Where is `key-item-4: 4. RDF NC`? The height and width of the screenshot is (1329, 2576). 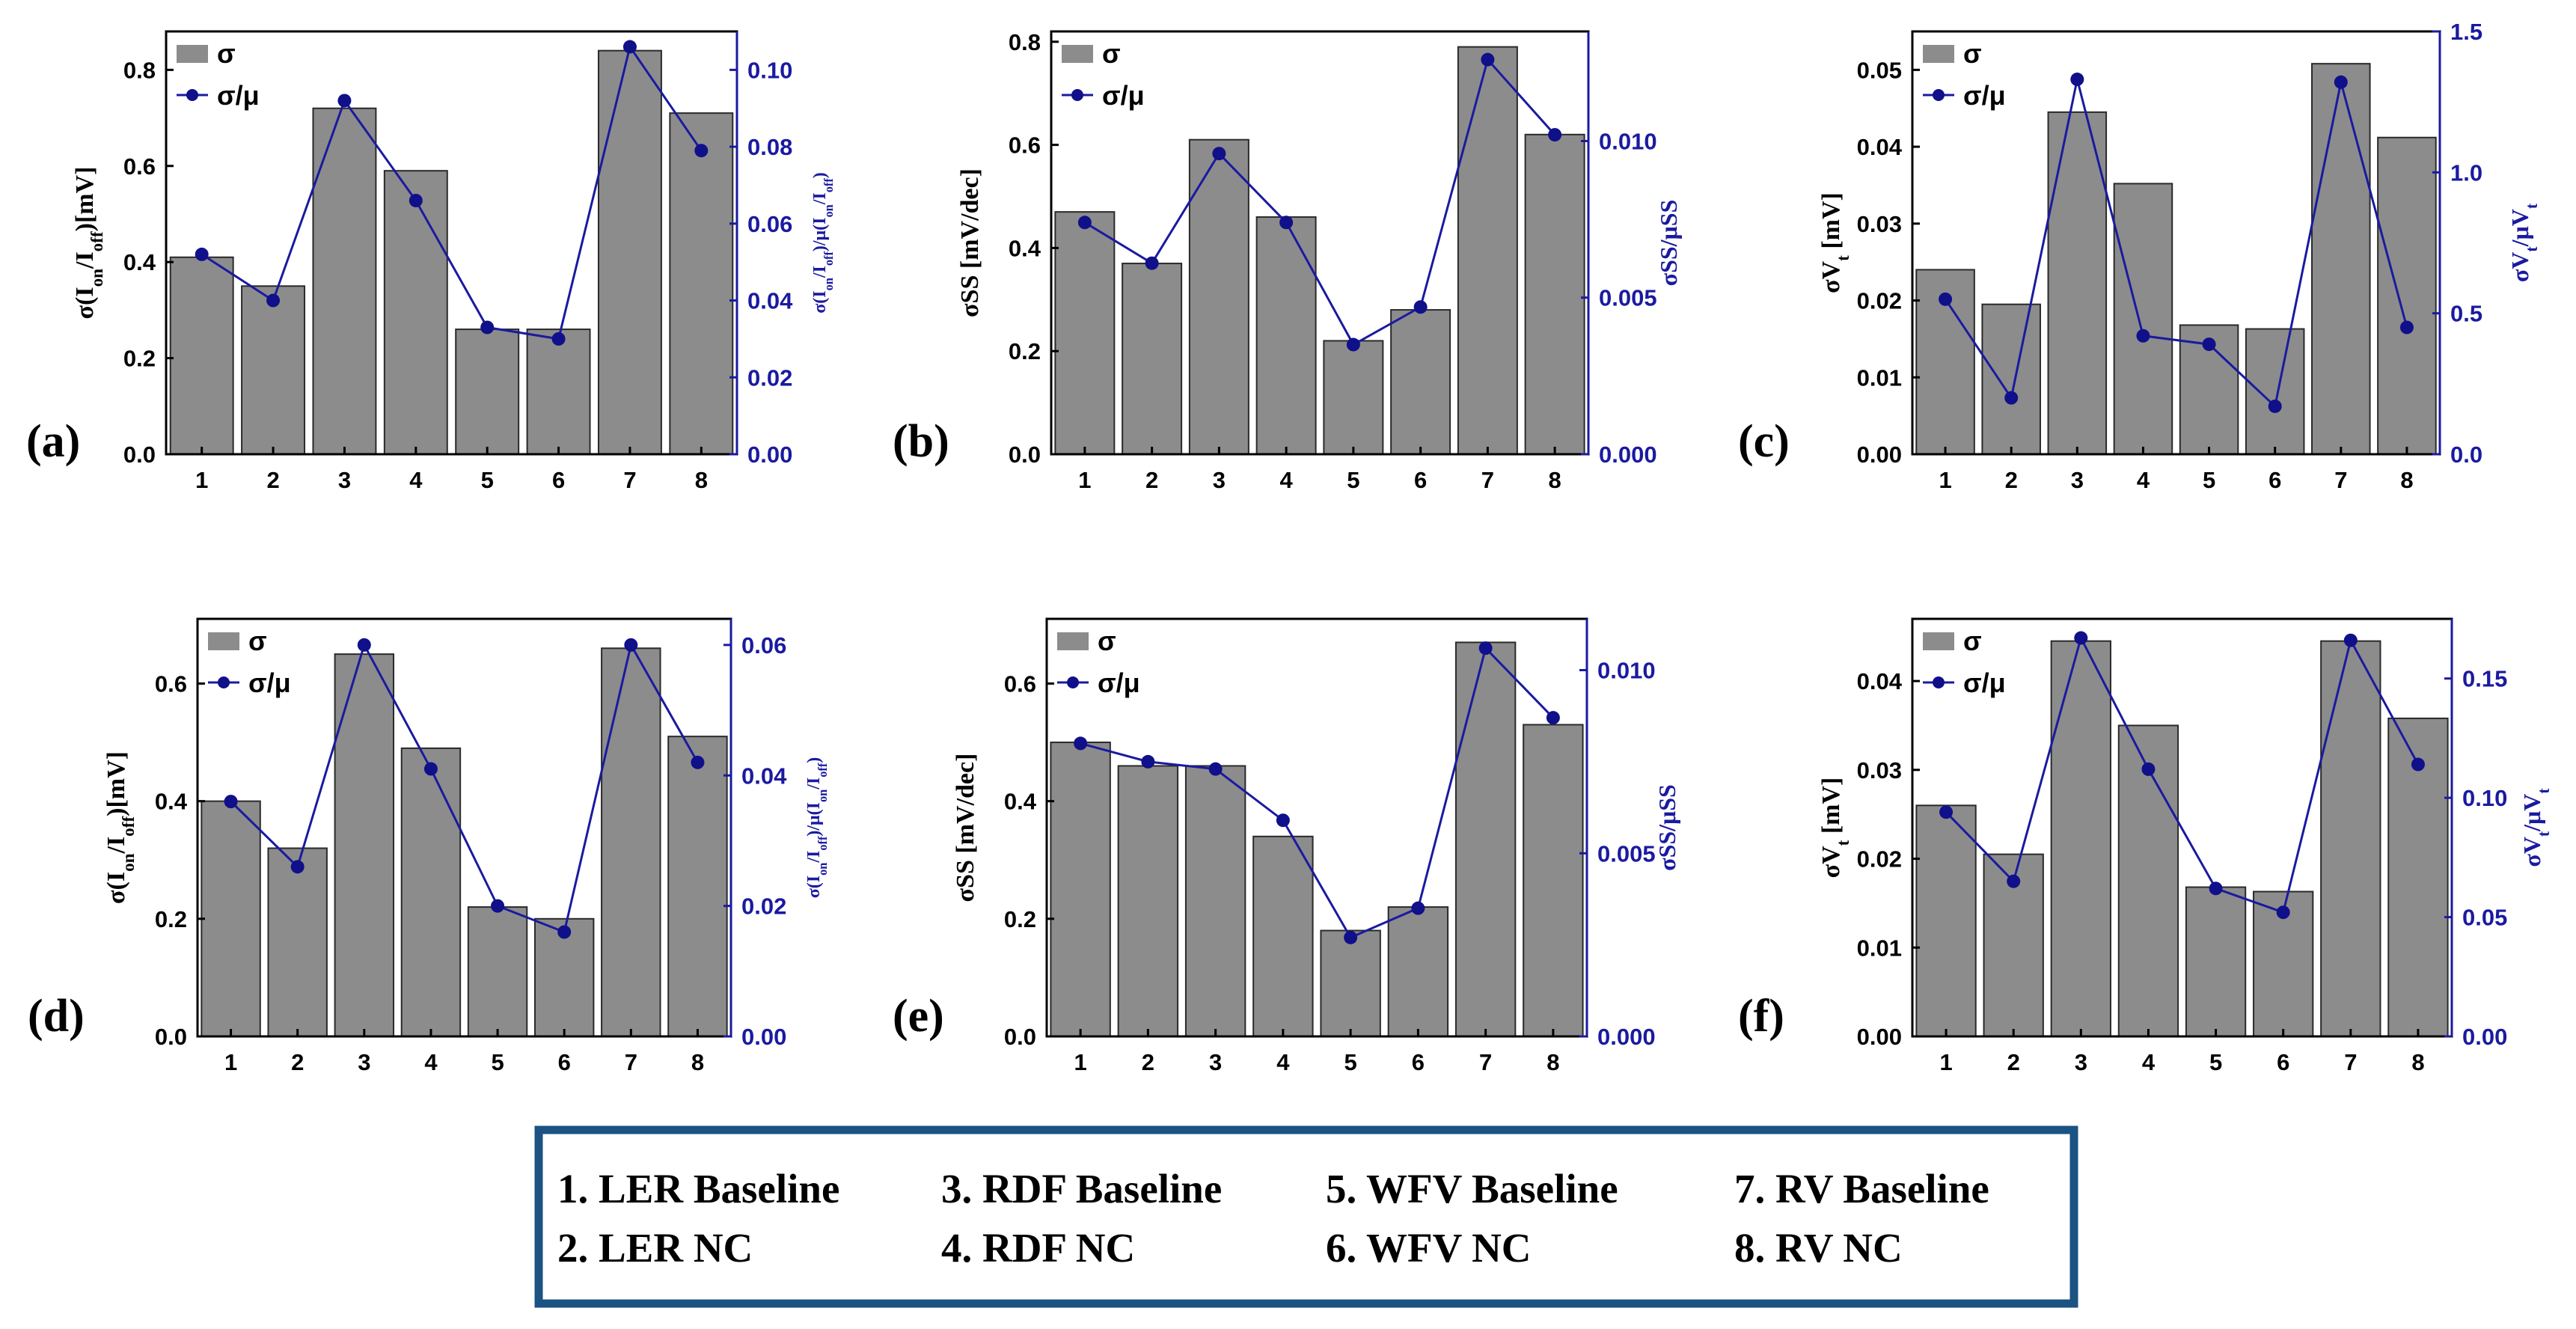 key-item-4: 4. RDF NC is located at coordinates (1038, 1248).